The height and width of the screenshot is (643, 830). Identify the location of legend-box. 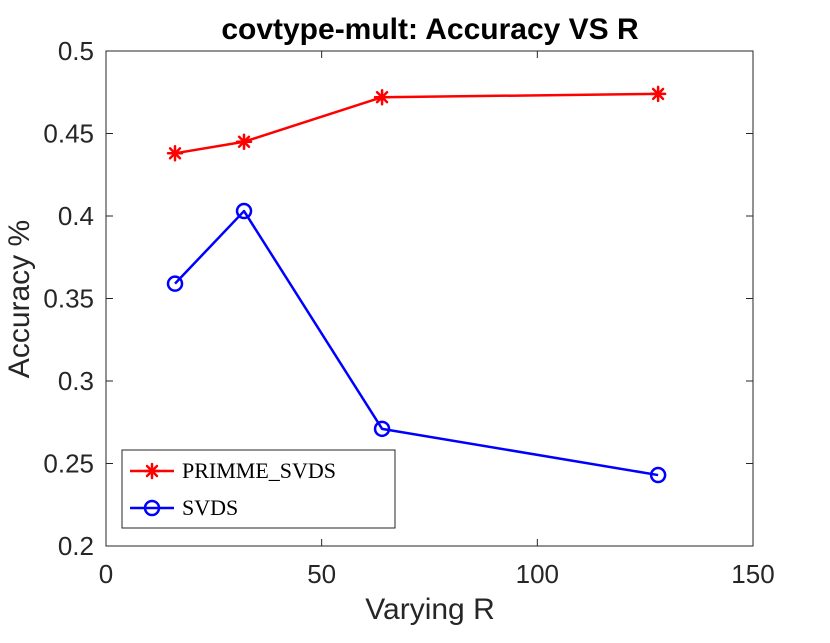
(258, 489).